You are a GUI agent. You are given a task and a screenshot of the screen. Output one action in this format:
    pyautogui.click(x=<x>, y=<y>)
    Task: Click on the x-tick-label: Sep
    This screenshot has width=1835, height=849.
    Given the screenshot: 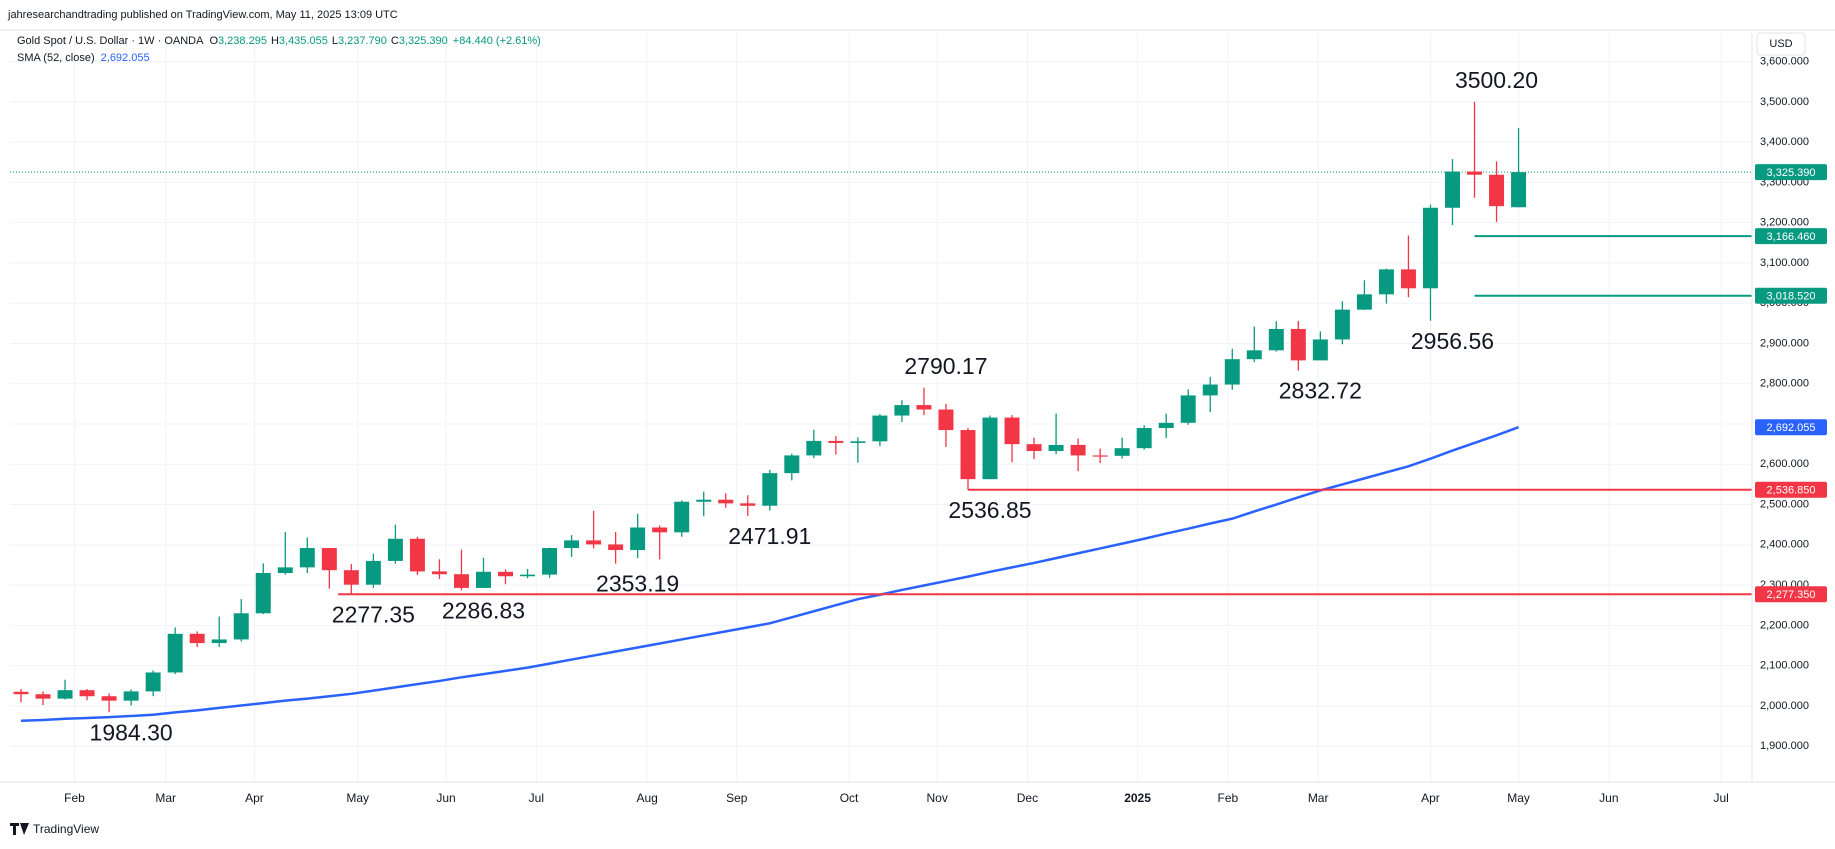 What is the action you would take?
    pyautogui.click(x=737, y=798)
    